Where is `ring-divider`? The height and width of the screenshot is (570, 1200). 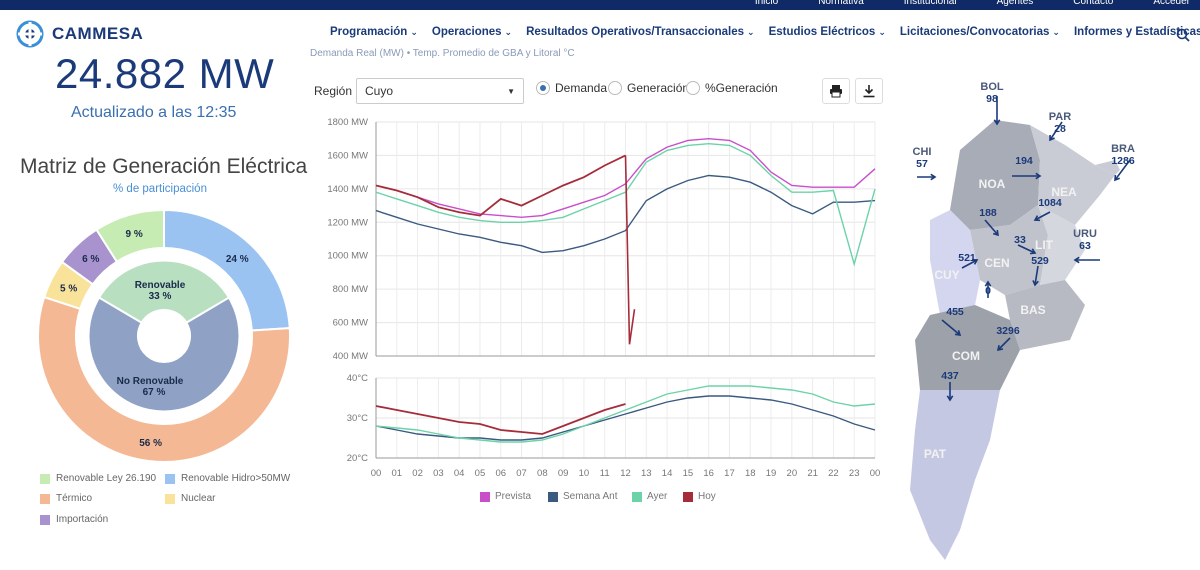 ring-divider is located at coordinates (164, 336).